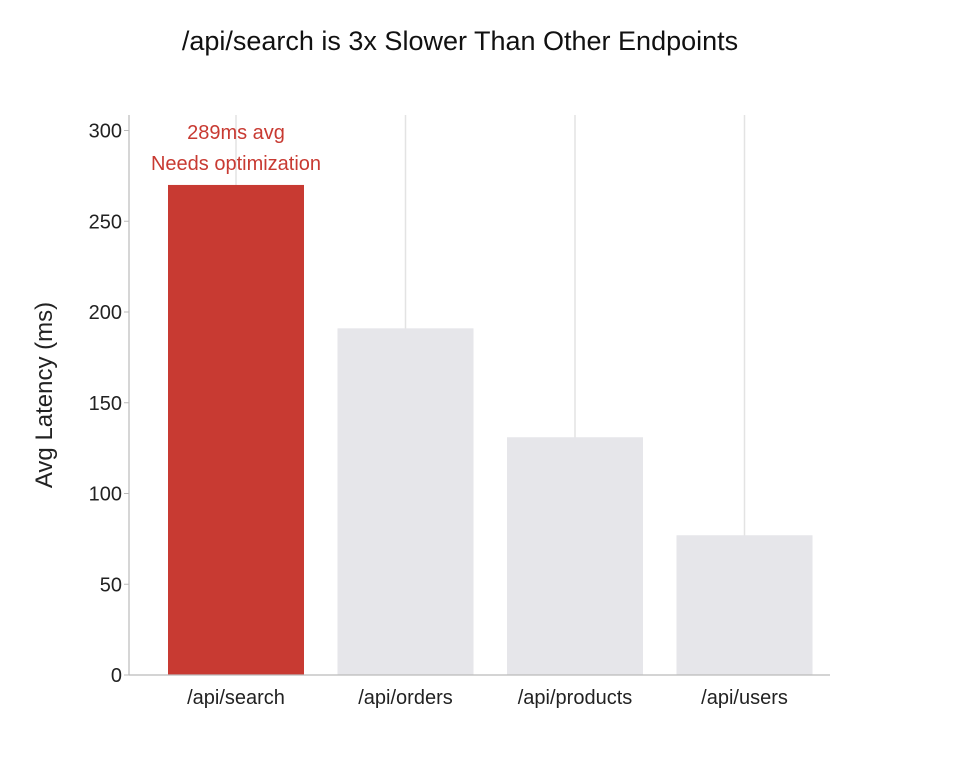 Image resolution: width=956 pixels, height=774 pixels. I want to click on y-tick-label: 200, so click(105, 313).